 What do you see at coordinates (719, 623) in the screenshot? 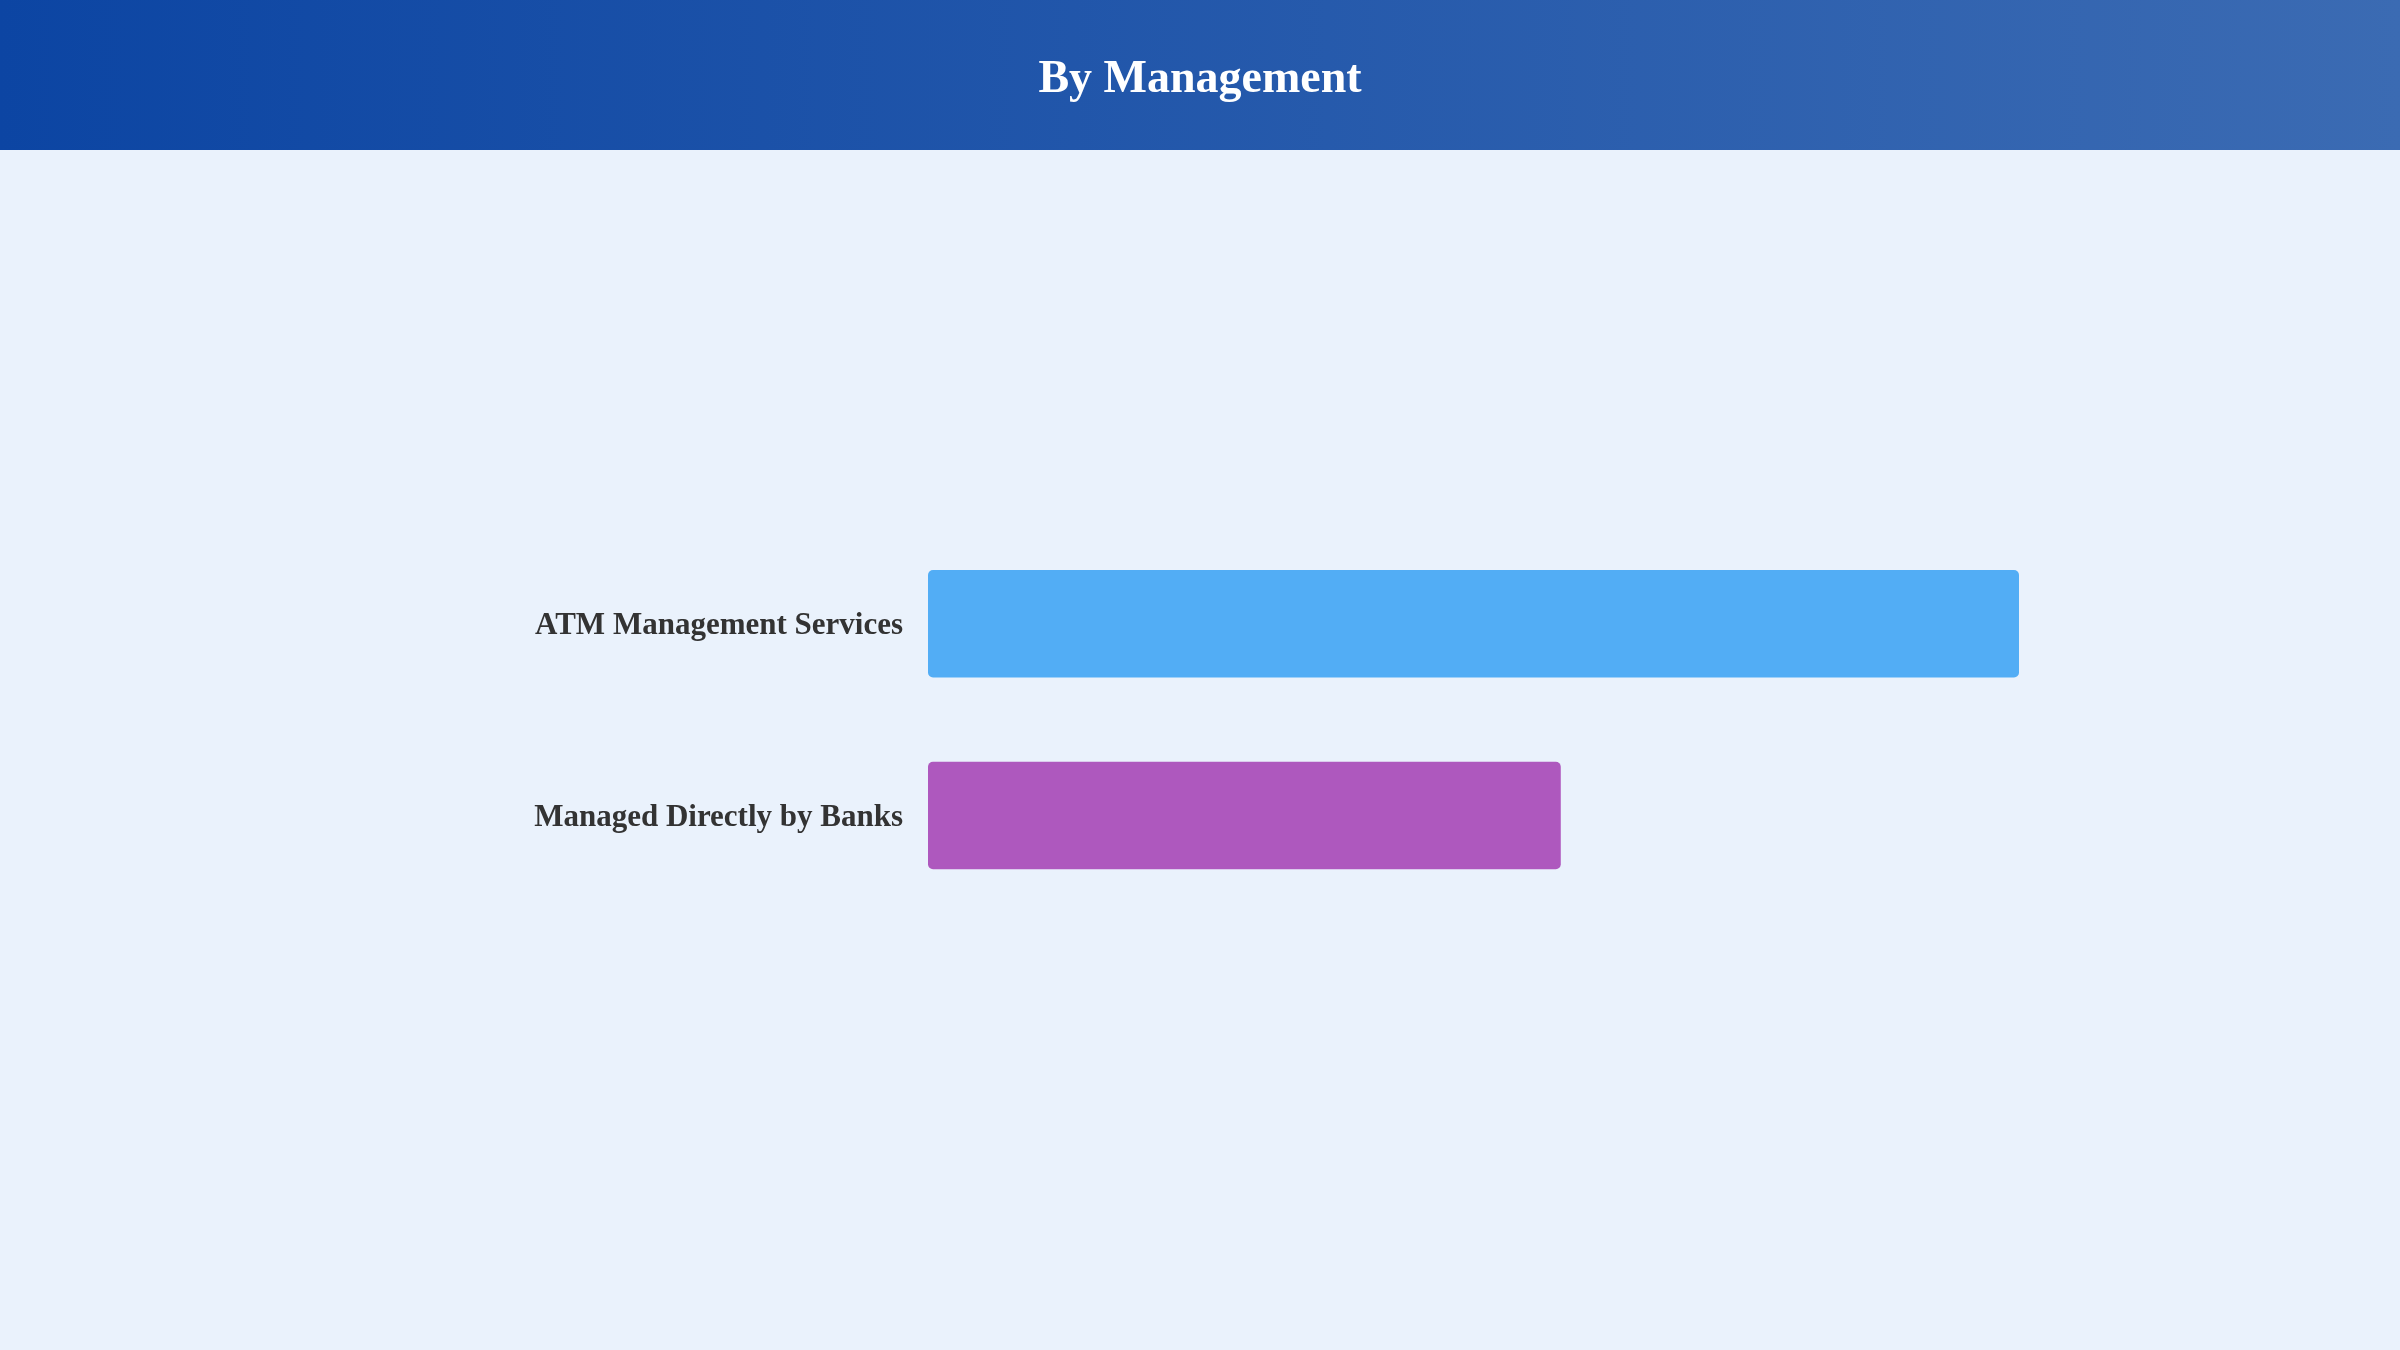
I see `y-tick-label: ATM Management Services` at bounding box center [719, 623].